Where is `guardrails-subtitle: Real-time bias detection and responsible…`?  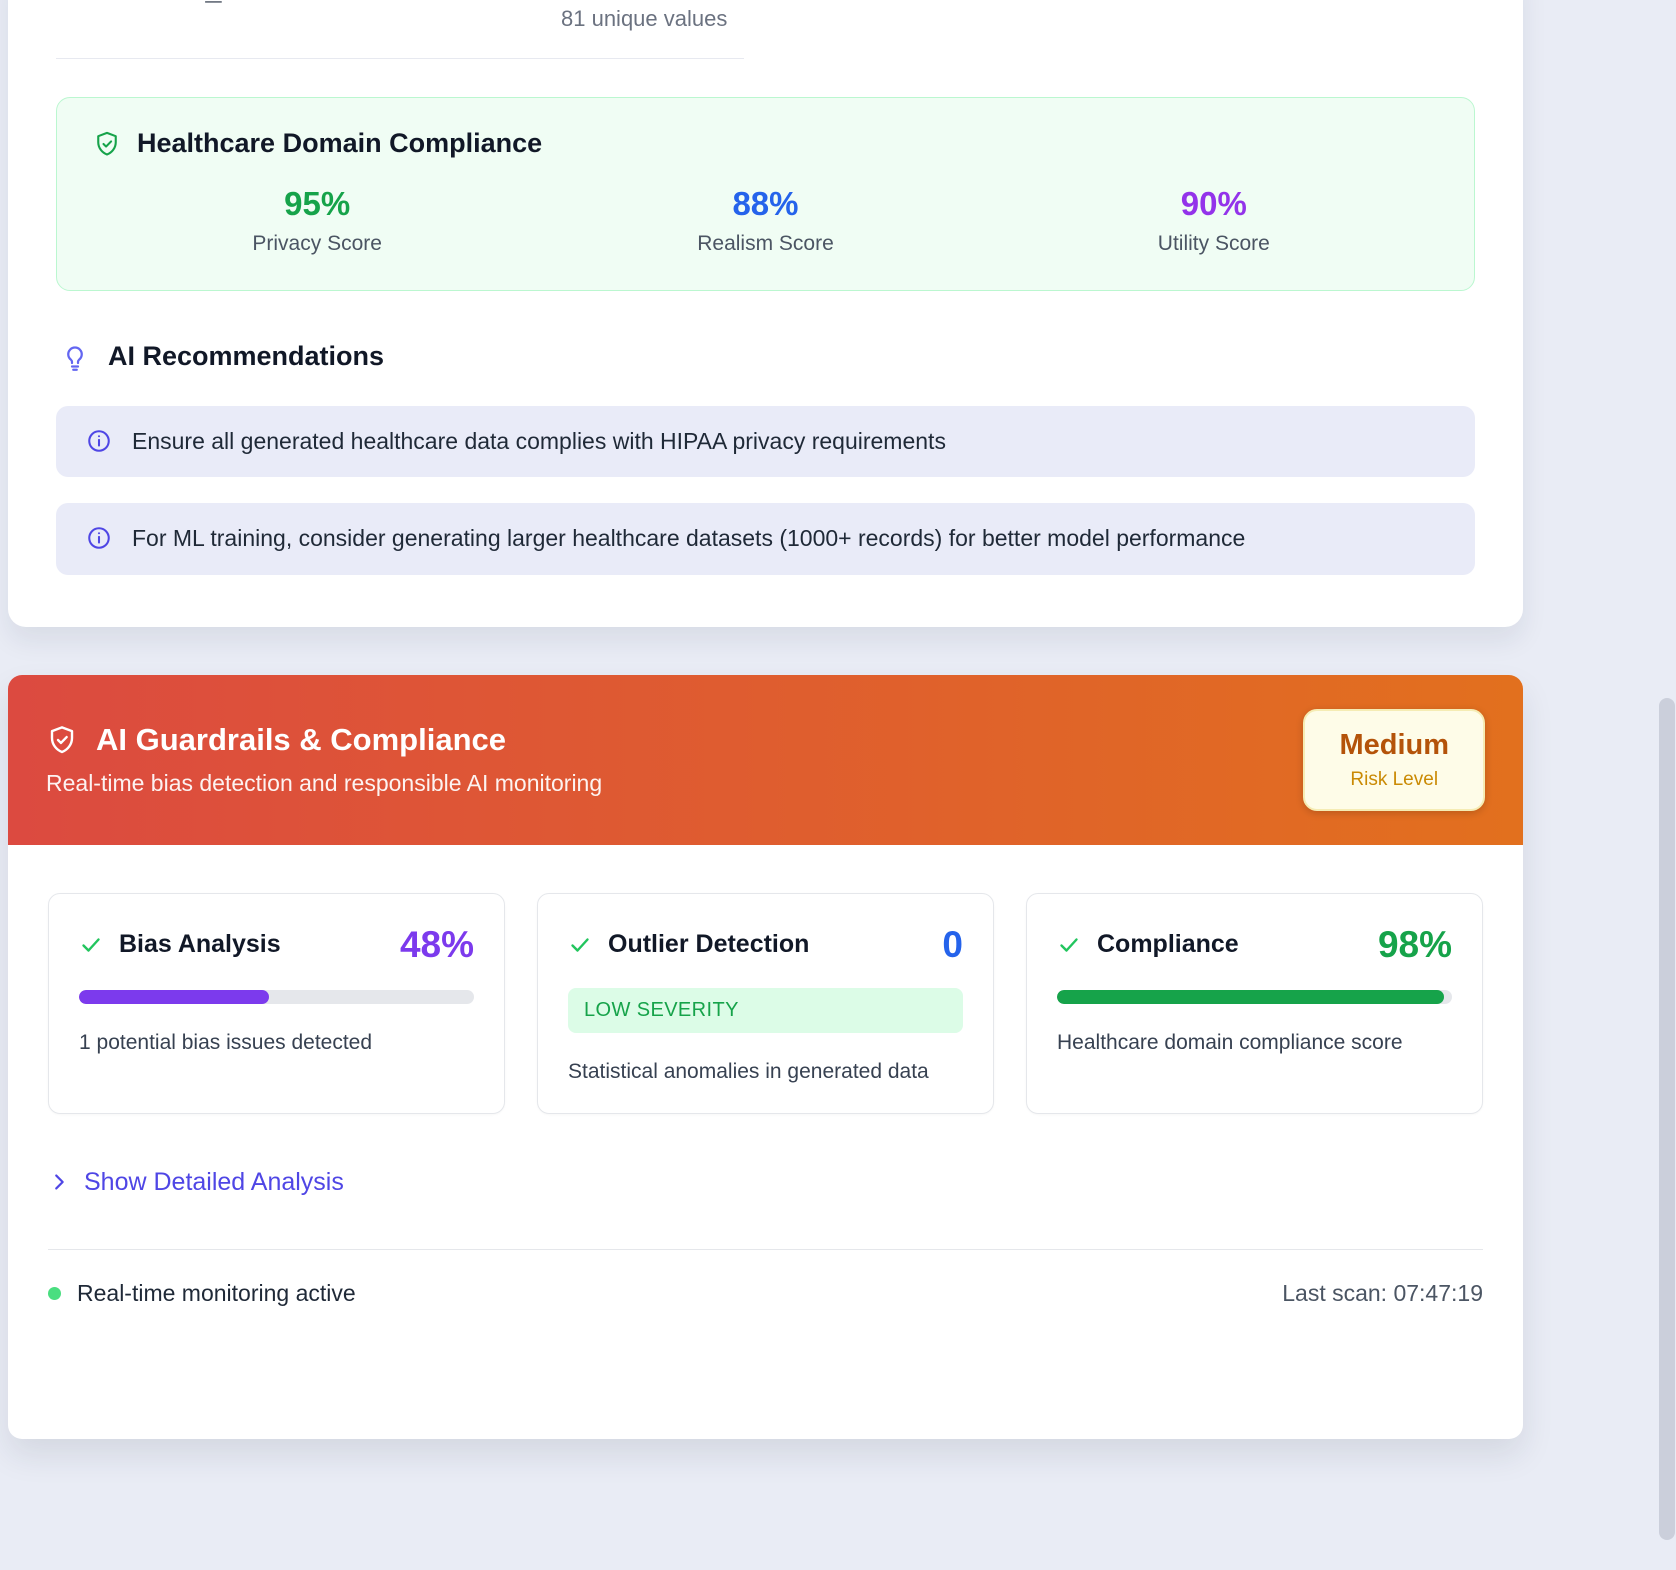
guardrails-subtitle: Real-time bias detection and responsible… is located at coordinates (324, 783).